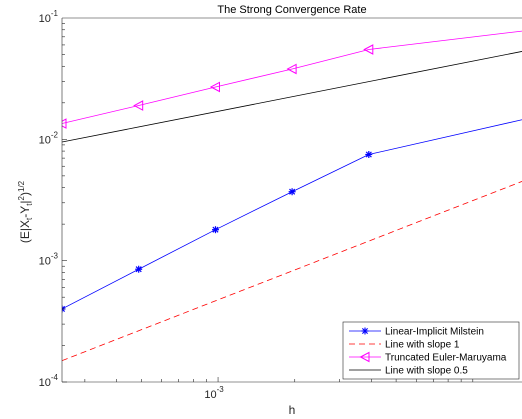  I want to click on y-tick-label: 10⁻¹, so click(49, 17).